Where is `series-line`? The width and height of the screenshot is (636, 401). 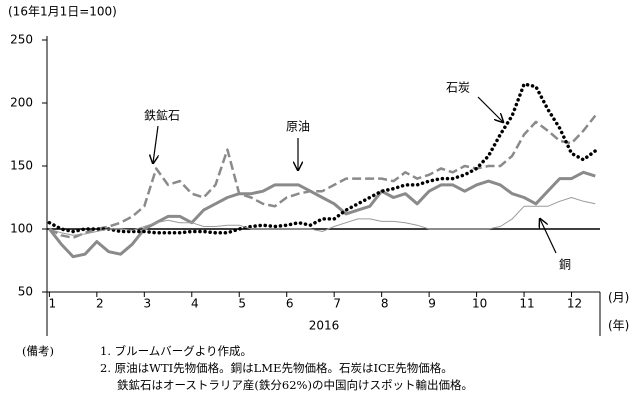
series-line is located at coordinates (322, 216).